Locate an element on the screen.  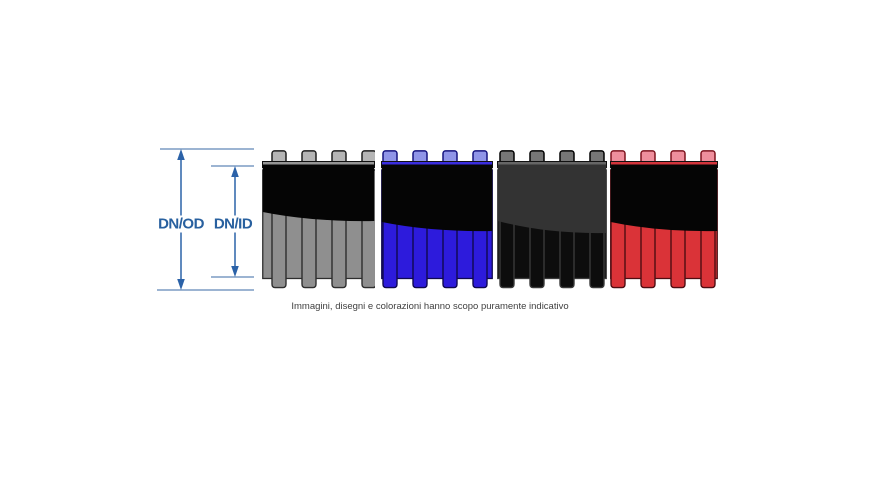
dimension-label-id: DN/ID is located at coordinates (233, 224).